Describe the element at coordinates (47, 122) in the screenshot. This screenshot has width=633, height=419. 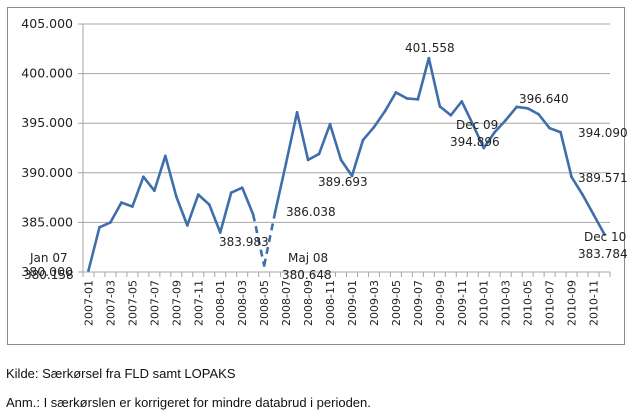
I see `y-tick-label: 395.000` at that location.